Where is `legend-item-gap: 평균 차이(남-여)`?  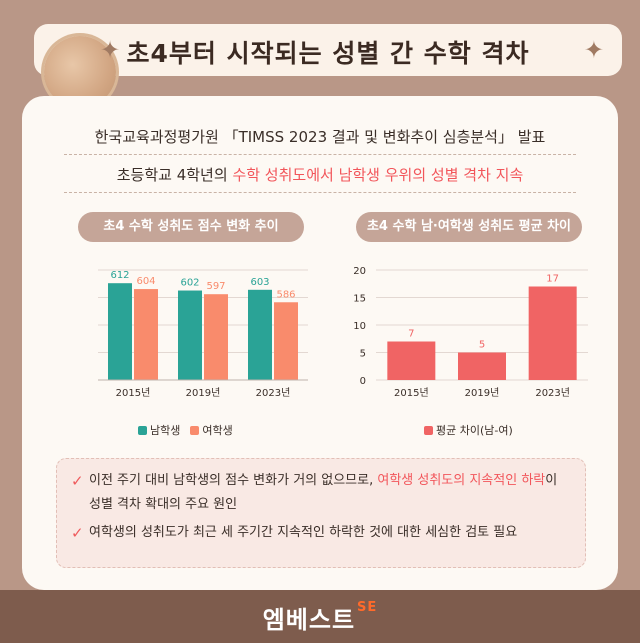
legend-item-gap: 평균 차이(남-여) is located at coordinates (468, 430).